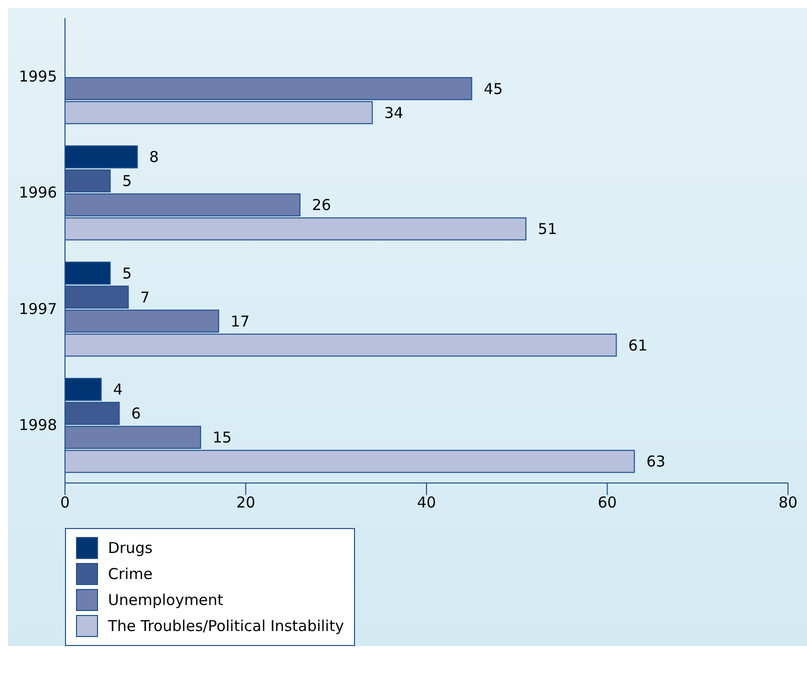 This screenshot has width=807, height=683. I want to click on data-label: 26, so click(322, 205).